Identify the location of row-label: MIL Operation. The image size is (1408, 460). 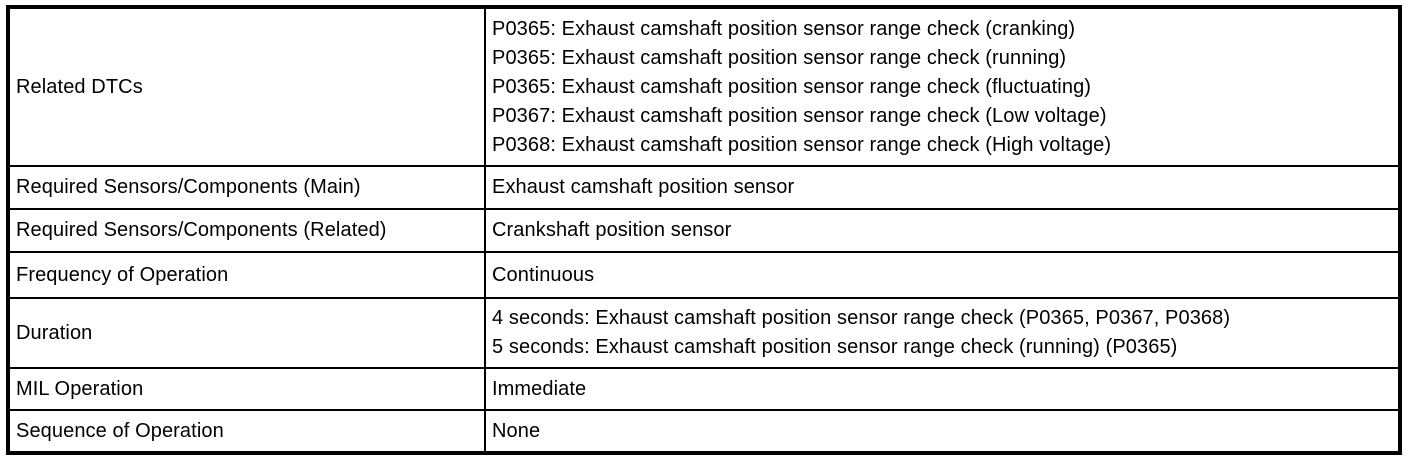
(80, 388).